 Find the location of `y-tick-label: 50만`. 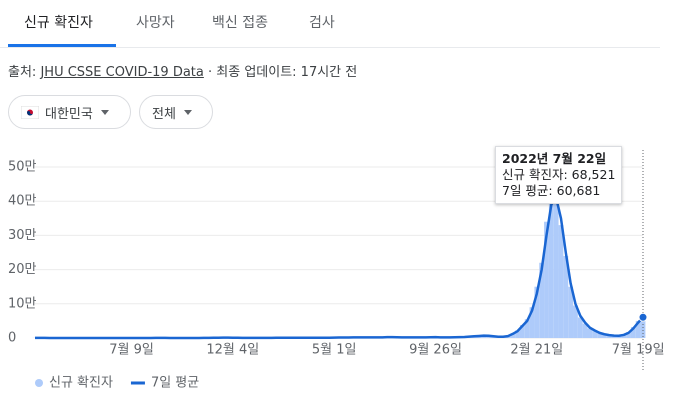

y-tick-label: 50만 is located at coordinates (22, 167).